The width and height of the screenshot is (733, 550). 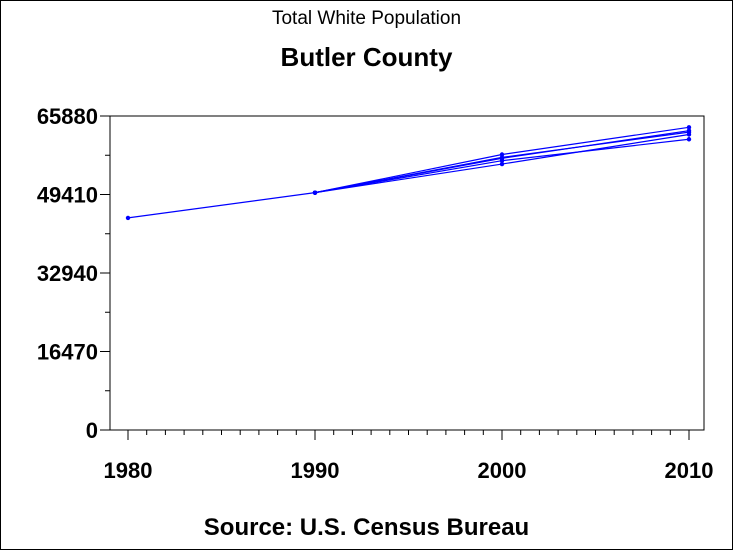 What do you see at coordinates (366, 57) in the screenshot?
I see `chart-title: Butler County` at bounding box center [366, 57].